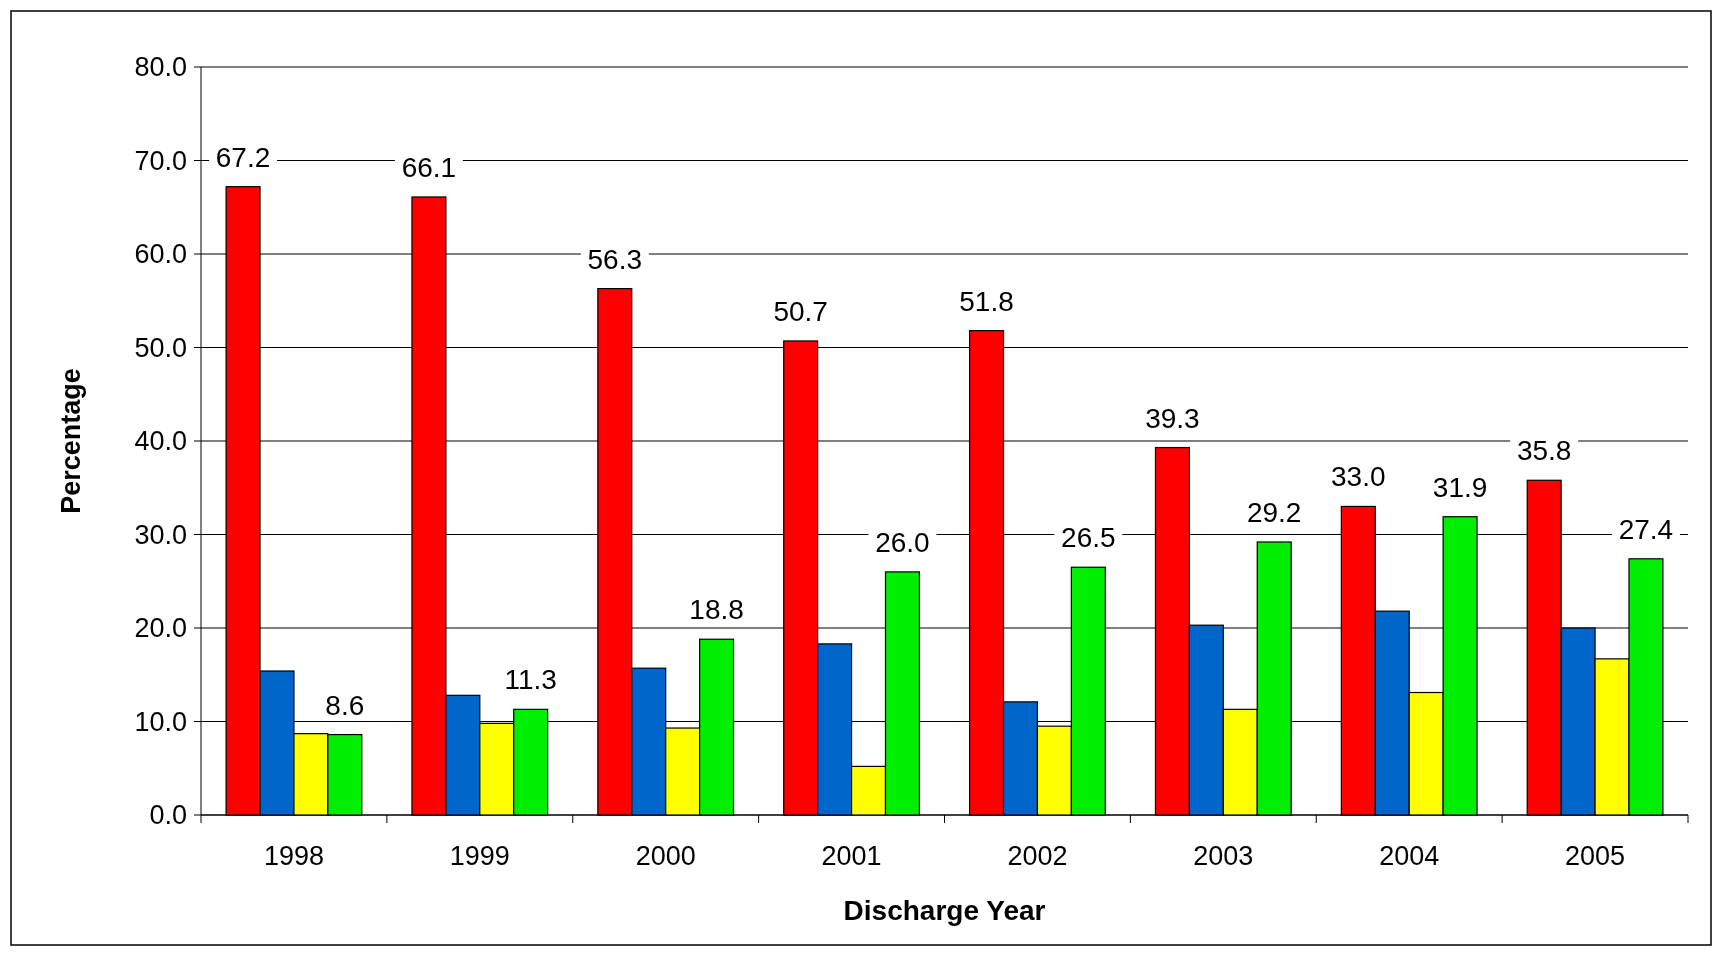  I want to click on data-label: 35.8, so click(1544, 451).